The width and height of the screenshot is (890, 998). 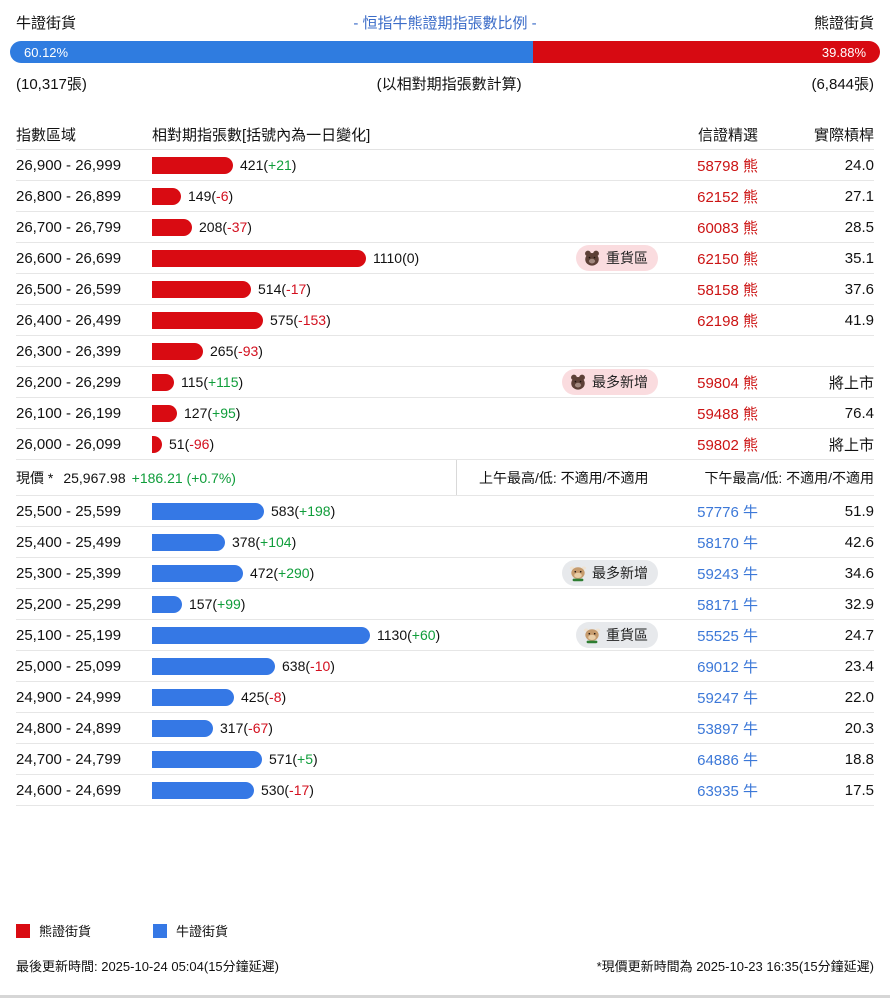 What do you see at coordinates (272, 52) in the screenshot?
I see `bull-ratio-segment: 60.12%` at bounding box center [272, 52].